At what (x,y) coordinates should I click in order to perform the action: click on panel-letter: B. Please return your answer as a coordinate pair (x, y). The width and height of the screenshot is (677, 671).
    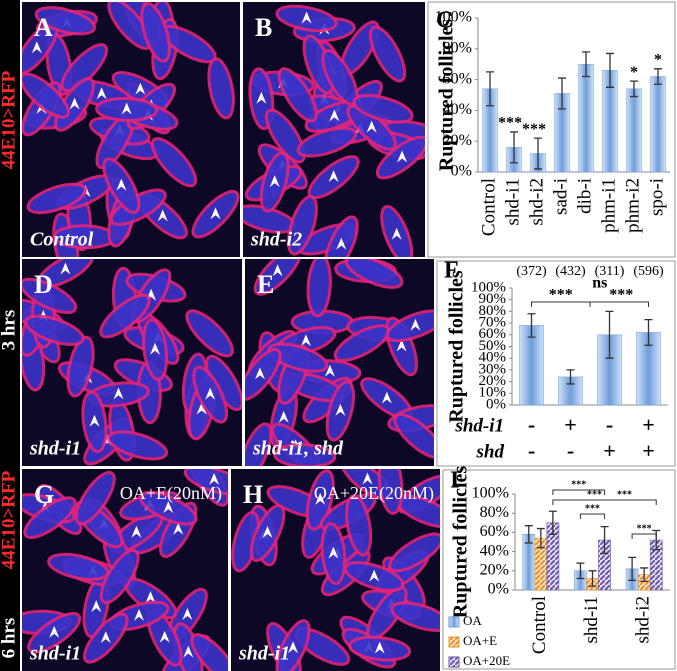
    Looking at the image, I should click on (263, 27).